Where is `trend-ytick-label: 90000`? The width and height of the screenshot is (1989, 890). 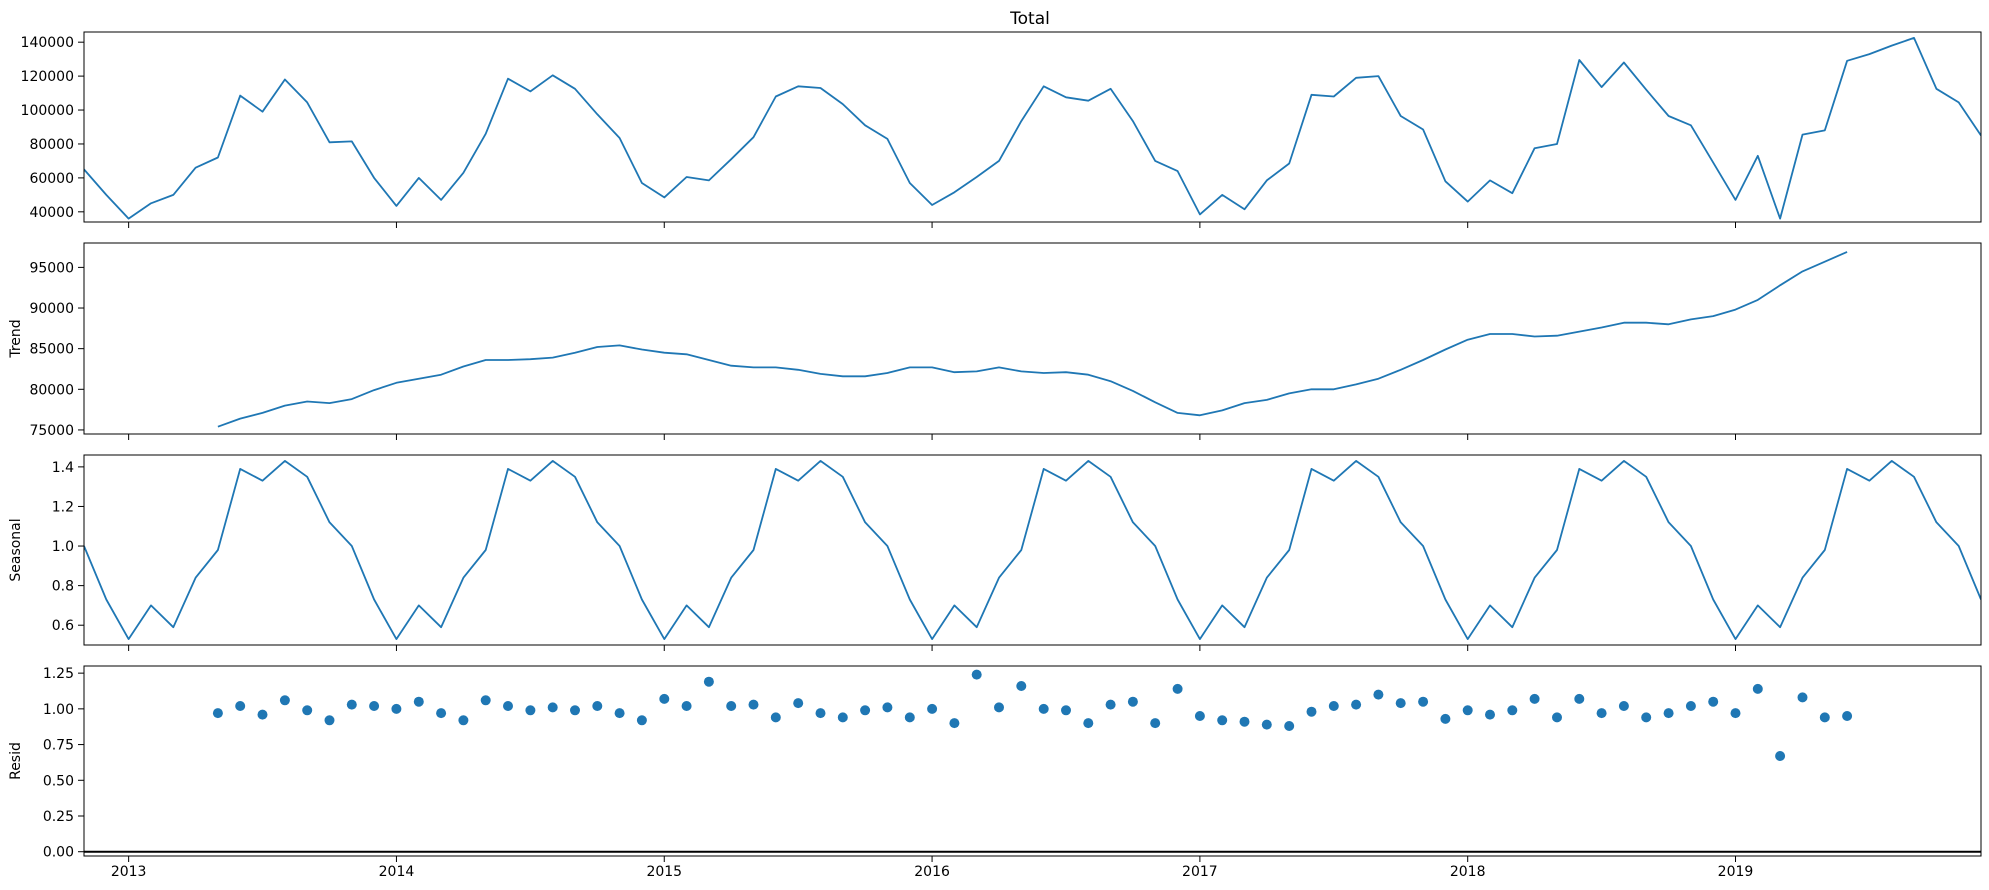
trend-ytick-label: 90000 is located at coordinates (51, 309).